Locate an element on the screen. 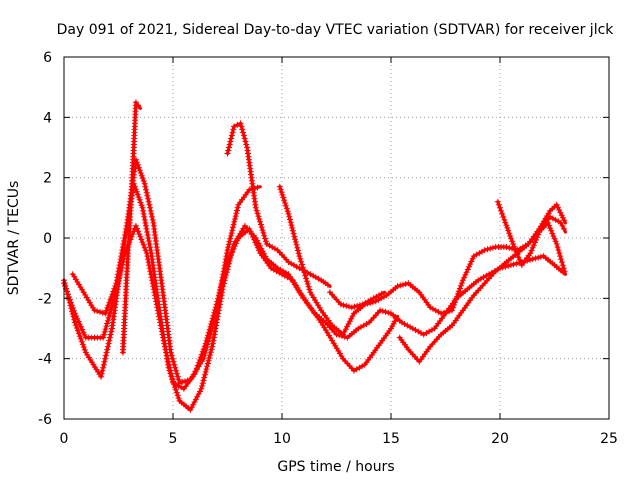  y-tick-label: 0 is located at coordinates (47, 239).